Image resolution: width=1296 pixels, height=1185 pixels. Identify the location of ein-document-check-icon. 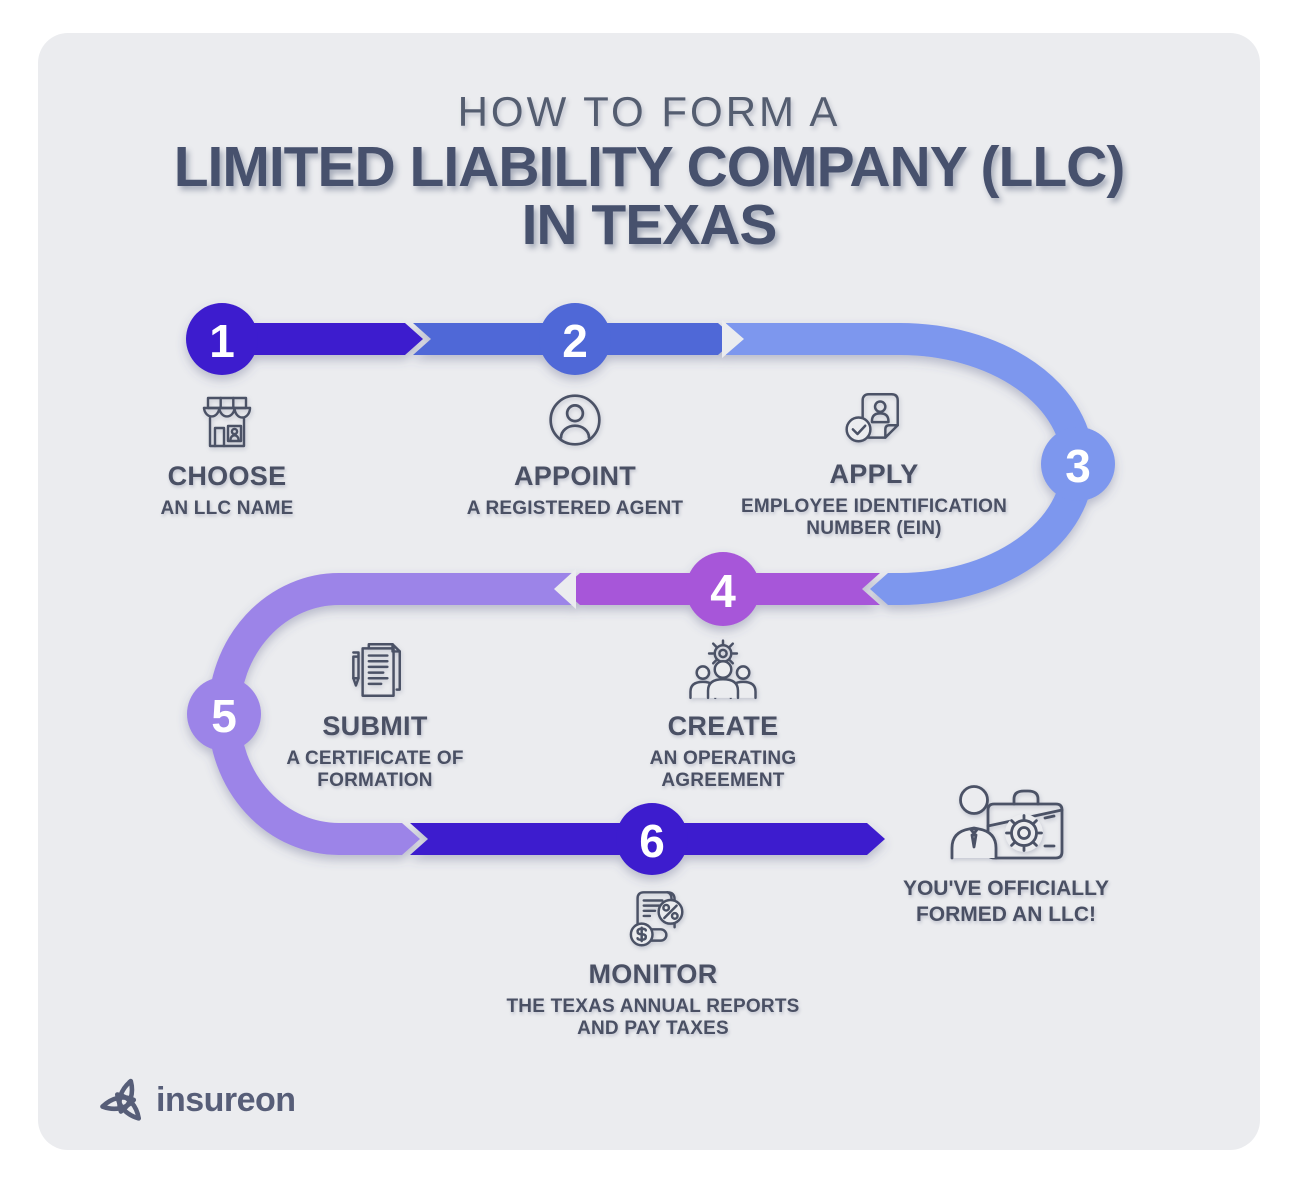
(874, 418).